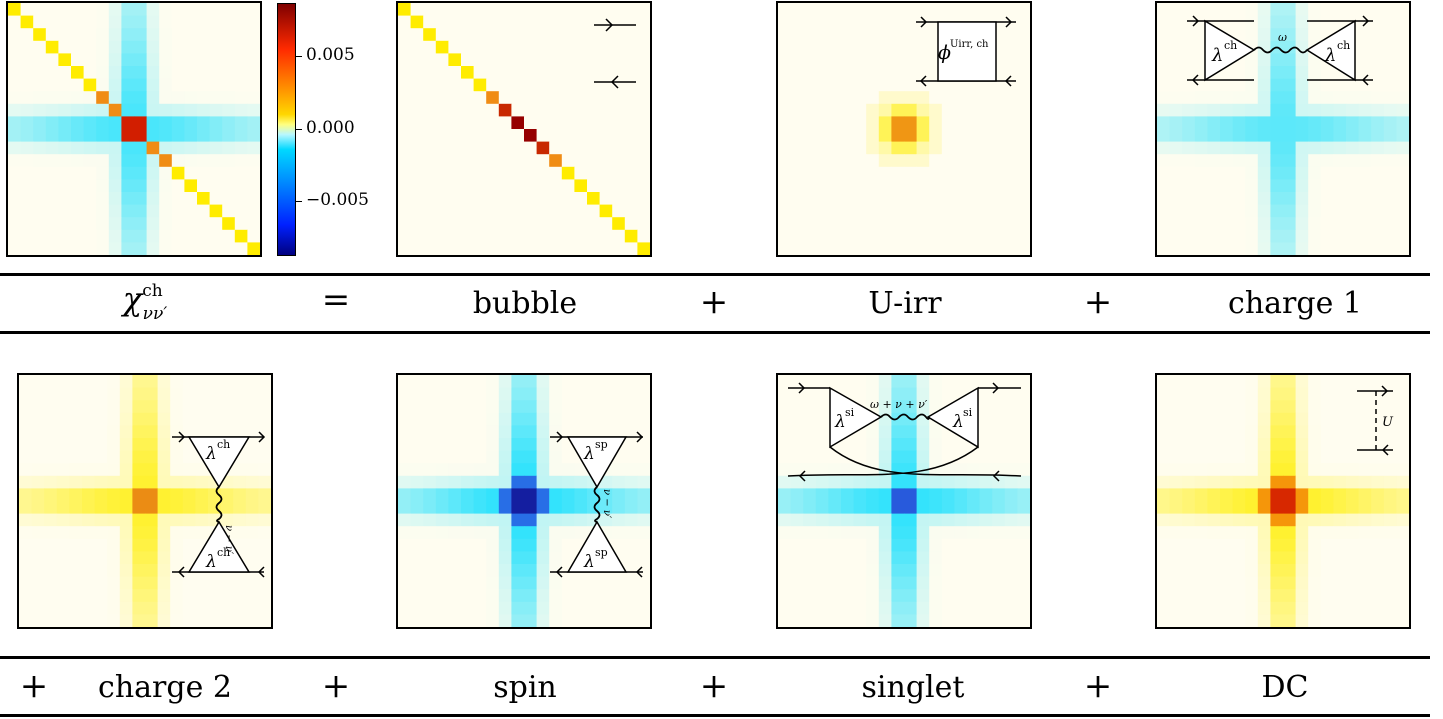  What do you see at coordinates (524, 129) in the screenshot?
I see `panel-bubble` at bounding box center [524, 129].